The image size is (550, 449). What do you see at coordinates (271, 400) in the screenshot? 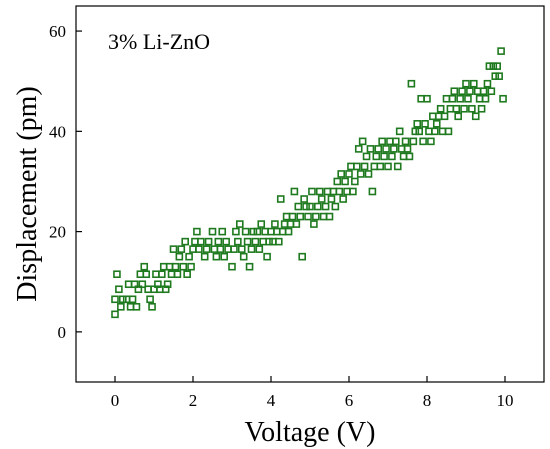
I see `x-tick-label: 4` at bounding box center [271, 400].